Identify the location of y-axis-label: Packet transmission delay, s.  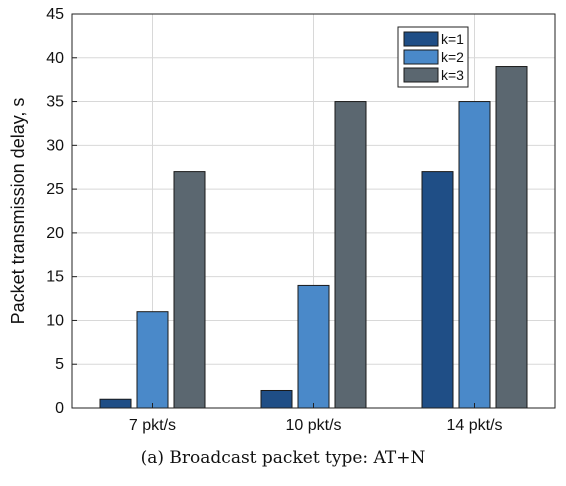
(18, 211).